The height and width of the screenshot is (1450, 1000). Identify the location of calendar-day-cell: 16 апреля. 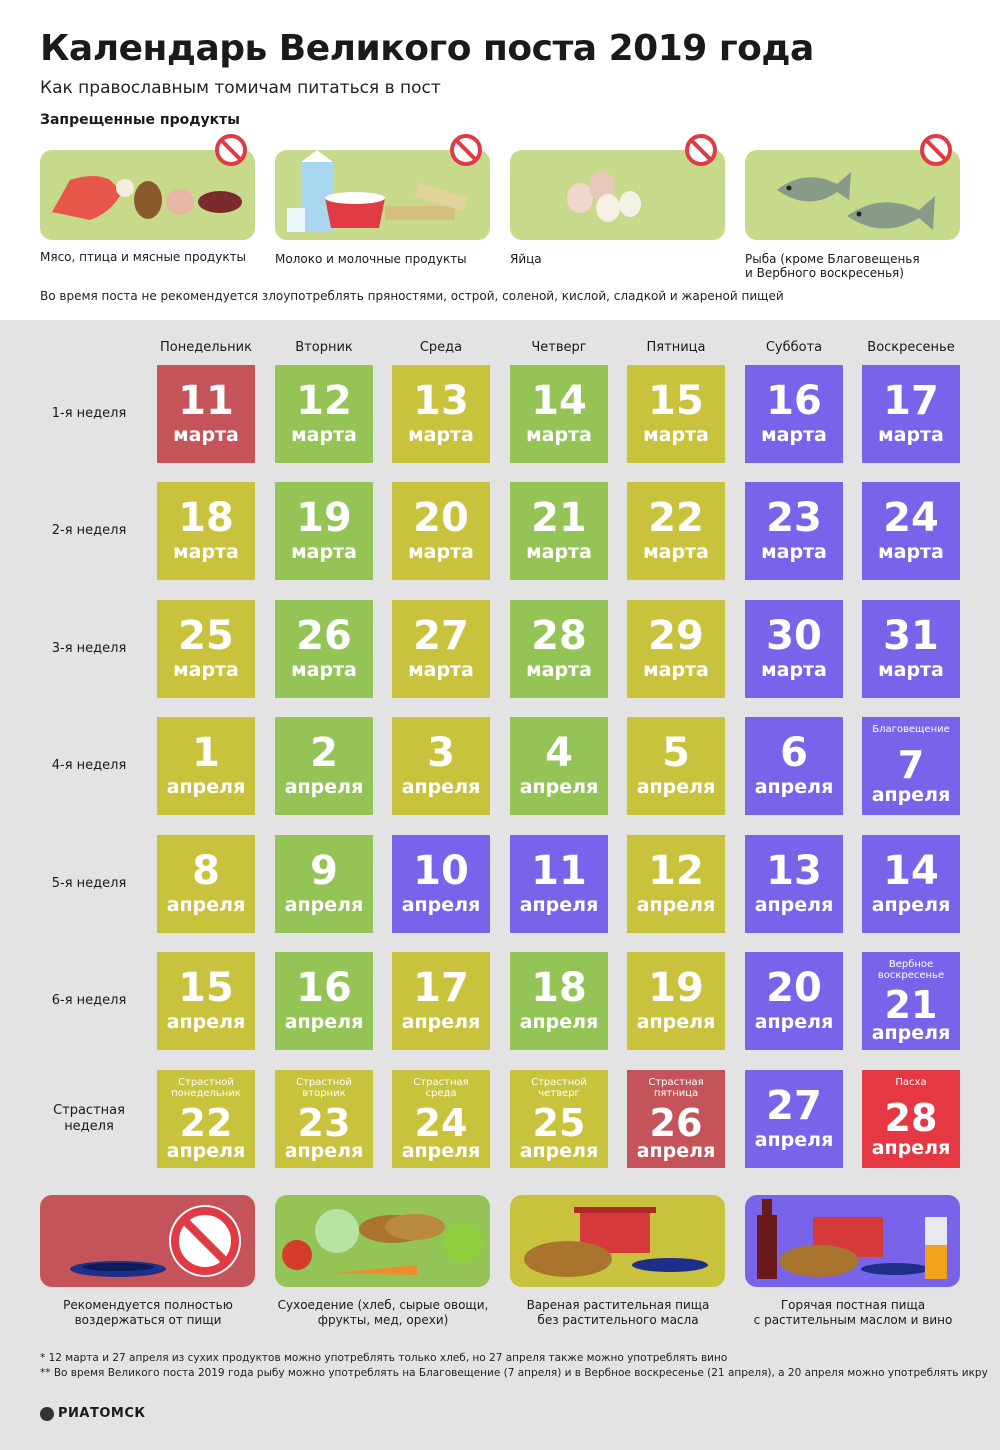
(324, 1001).